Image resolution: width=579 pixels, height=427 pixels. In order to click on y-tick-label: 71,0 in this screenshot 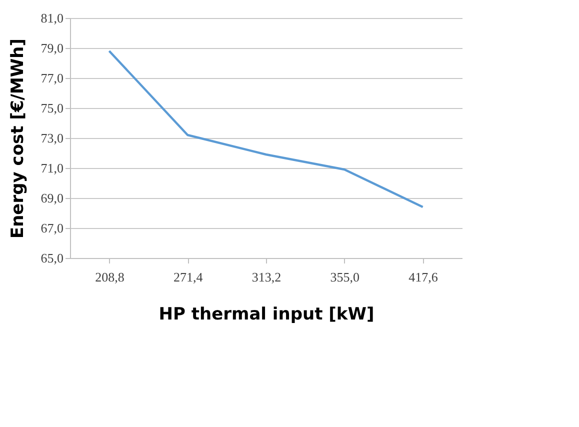, I will do `click(52, 168)`.